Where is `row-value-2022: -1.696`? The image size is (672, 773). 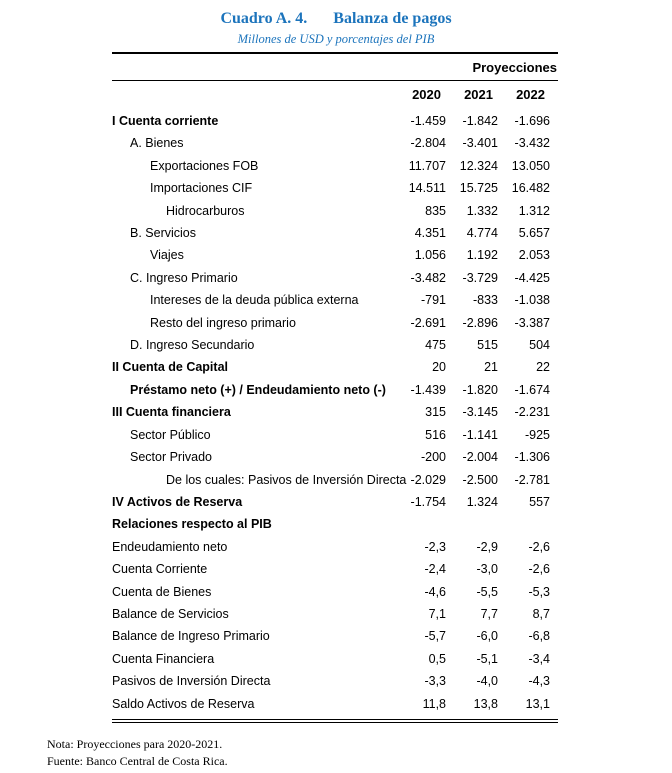
row-value-2022: -1.696 is located at coordinates (532, 121).